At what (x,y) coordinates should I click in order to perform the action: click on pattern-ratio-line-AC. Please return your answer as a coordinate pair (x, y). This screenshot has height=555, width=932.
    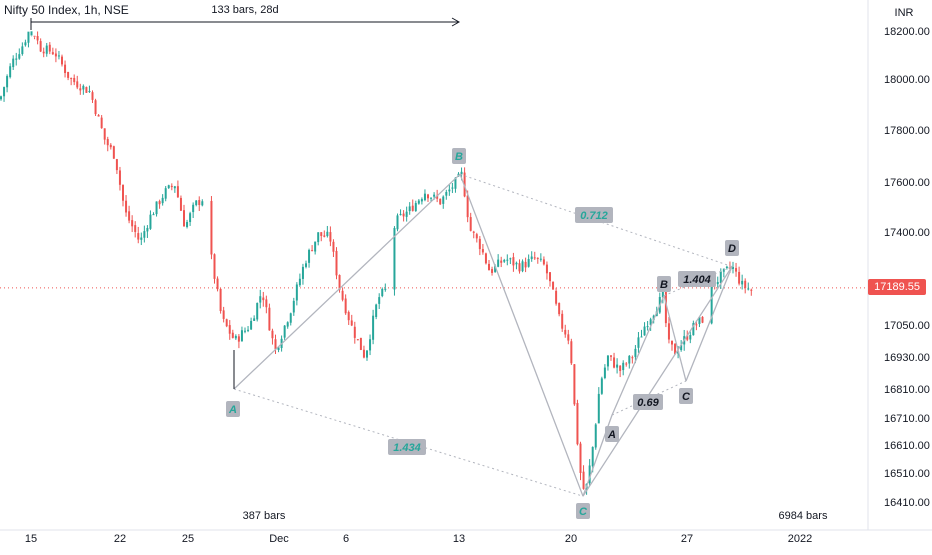
    Looking at the image, I should click on (408, 442).